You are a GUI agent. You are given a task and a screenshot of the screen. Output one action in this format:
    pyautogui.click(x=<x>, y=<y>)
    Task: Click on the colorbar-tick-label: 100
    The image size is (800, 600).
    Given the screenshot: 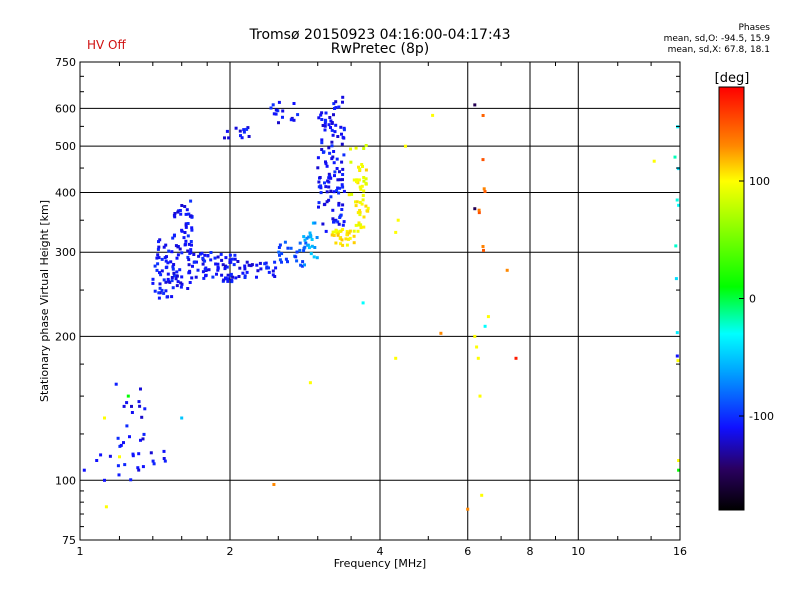 What is the action you would take?
    pyautogui.click(x=759, y=181)
    